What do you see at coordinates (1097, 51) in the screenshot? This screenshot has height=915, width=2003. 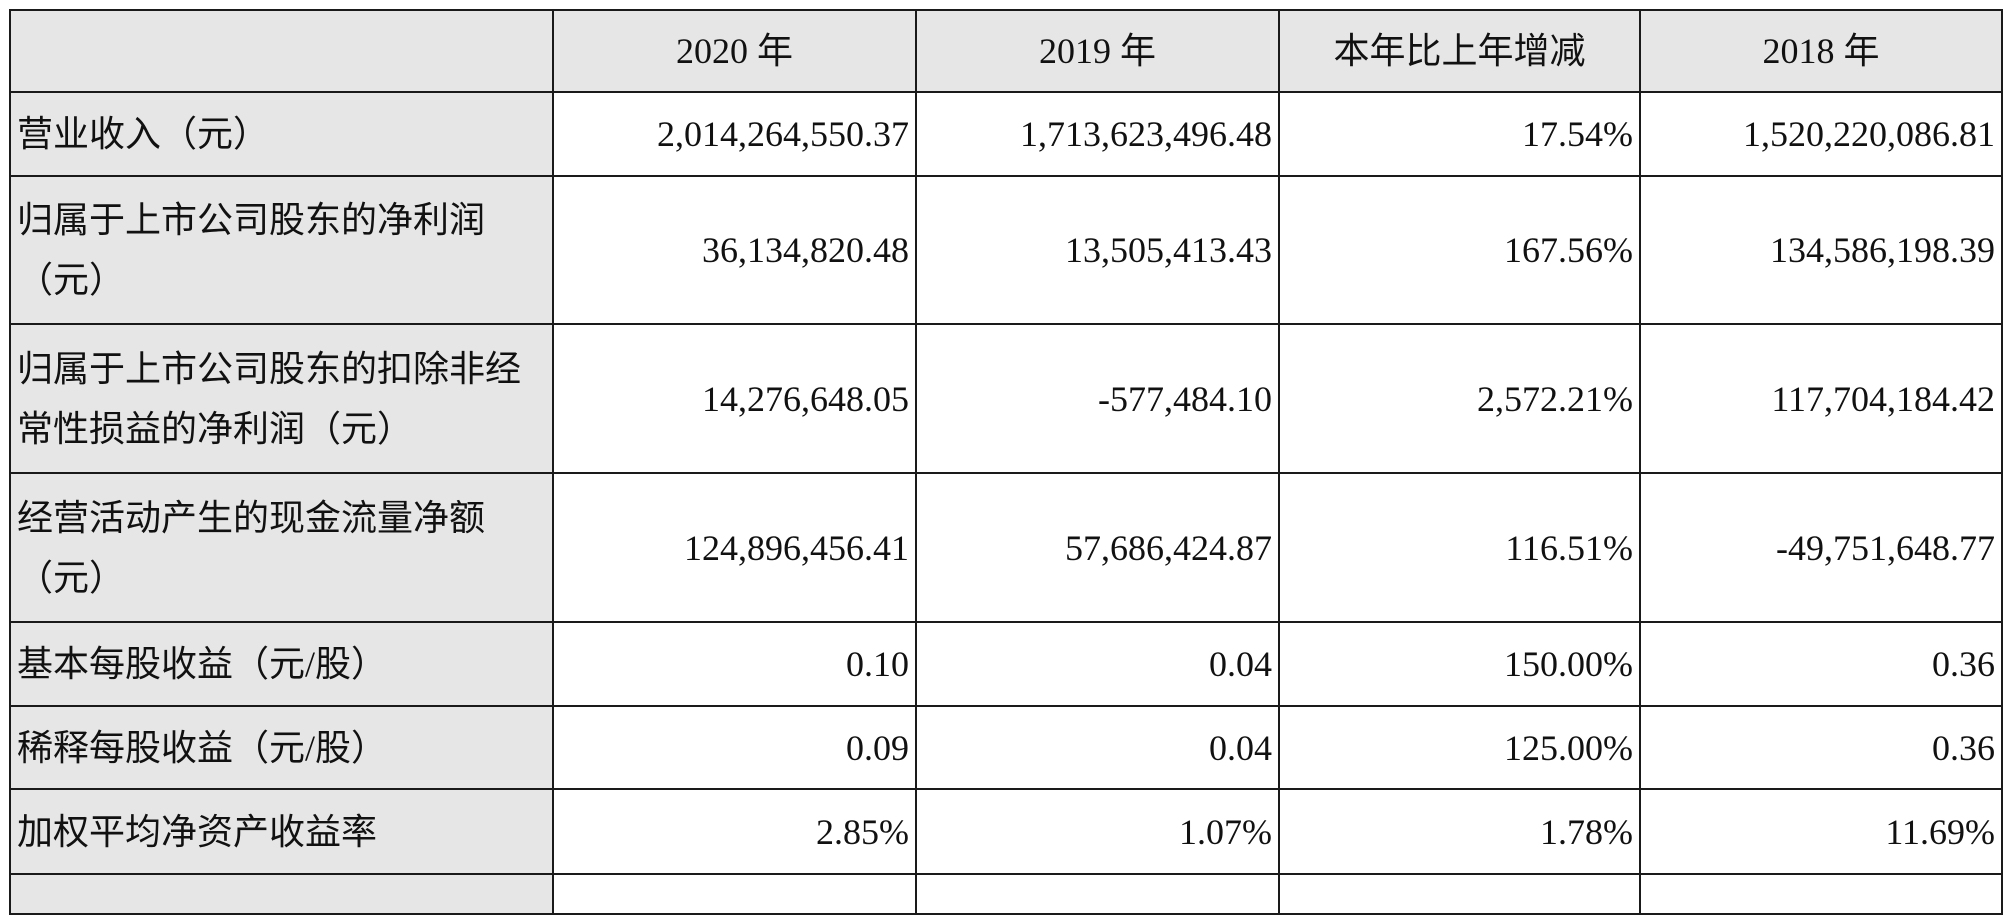 I see `column-header: 2019 年` at bounding box center [1097, 51].